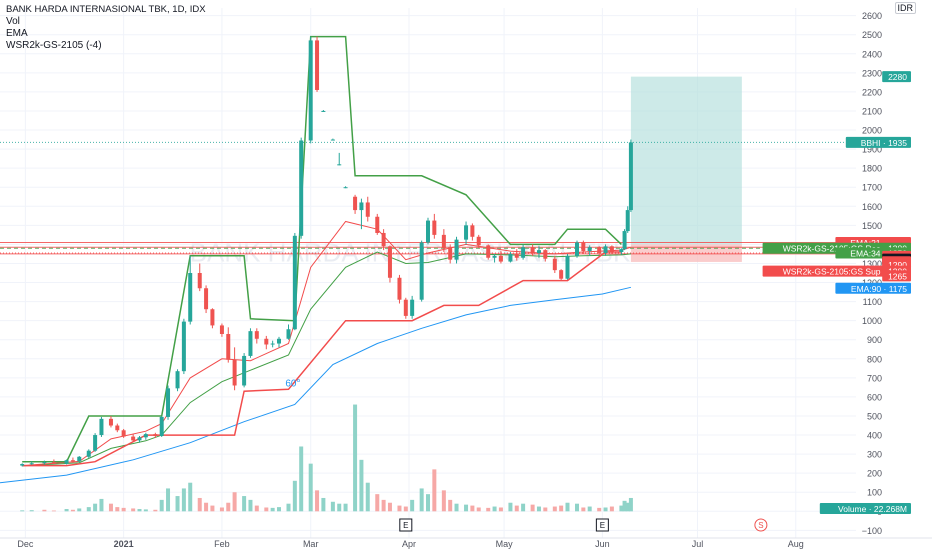  I want to click on price-label-text: 1265, so click(897, 276).